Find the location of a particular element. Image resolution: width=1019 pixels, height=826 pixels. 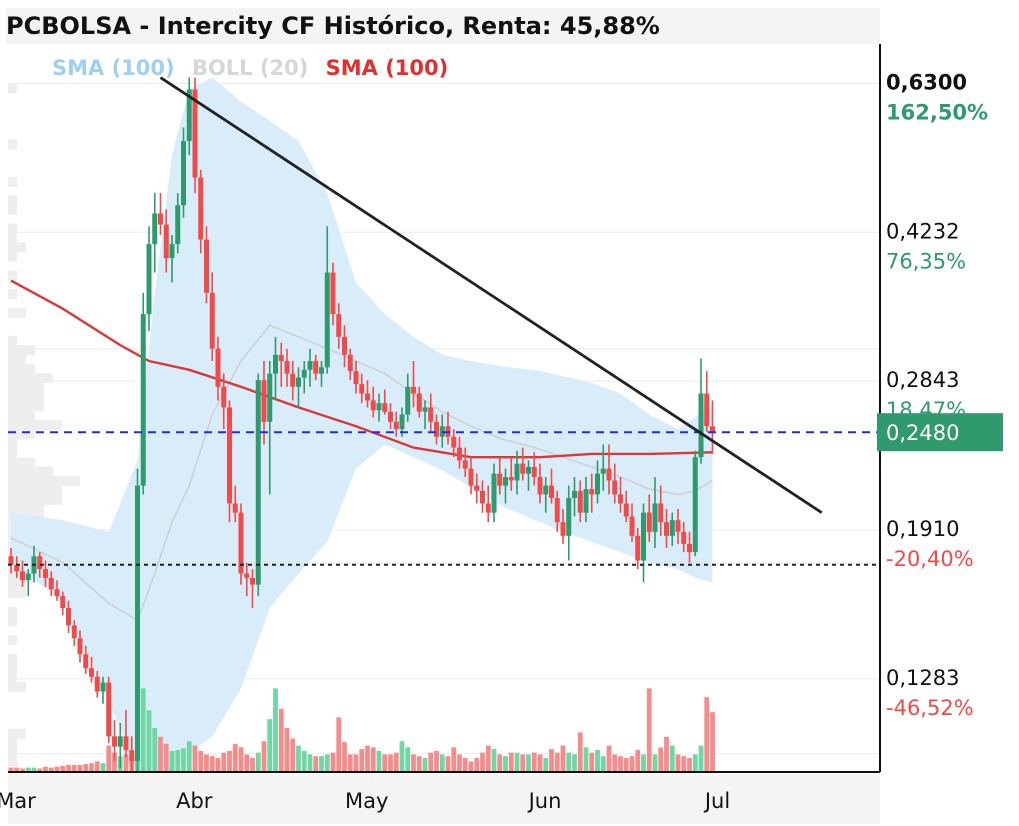

y-axis-percent-label: 76,35% is located at coordinates (926, 261).